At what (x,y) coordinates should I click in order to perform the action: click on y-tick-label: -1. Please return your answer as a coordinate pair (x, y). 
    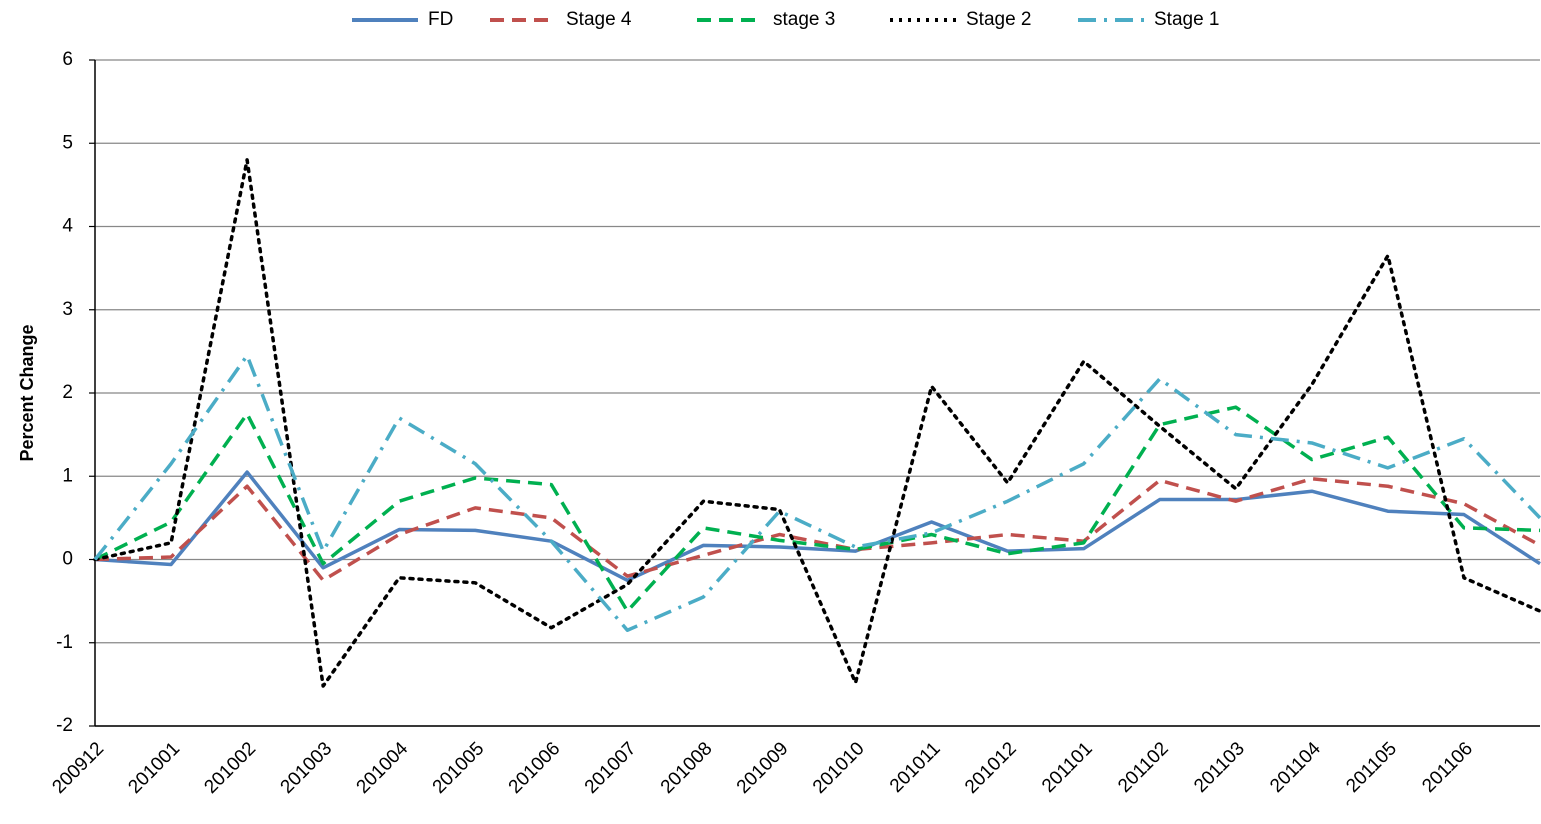
    Looking at the image, I should click on (64, 642).